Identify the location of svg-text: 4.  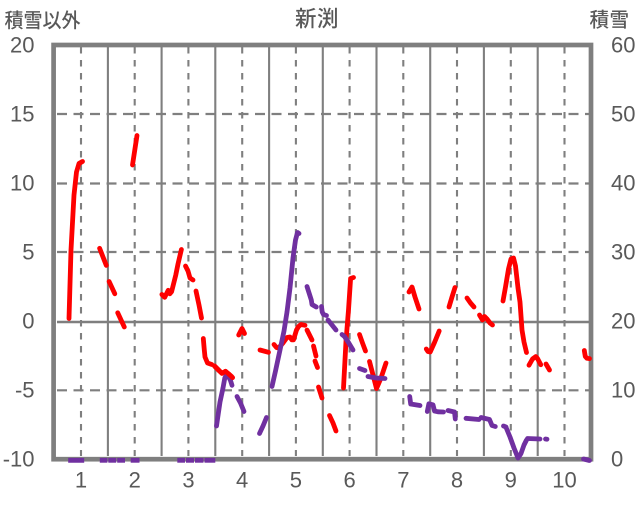
(242, 480).